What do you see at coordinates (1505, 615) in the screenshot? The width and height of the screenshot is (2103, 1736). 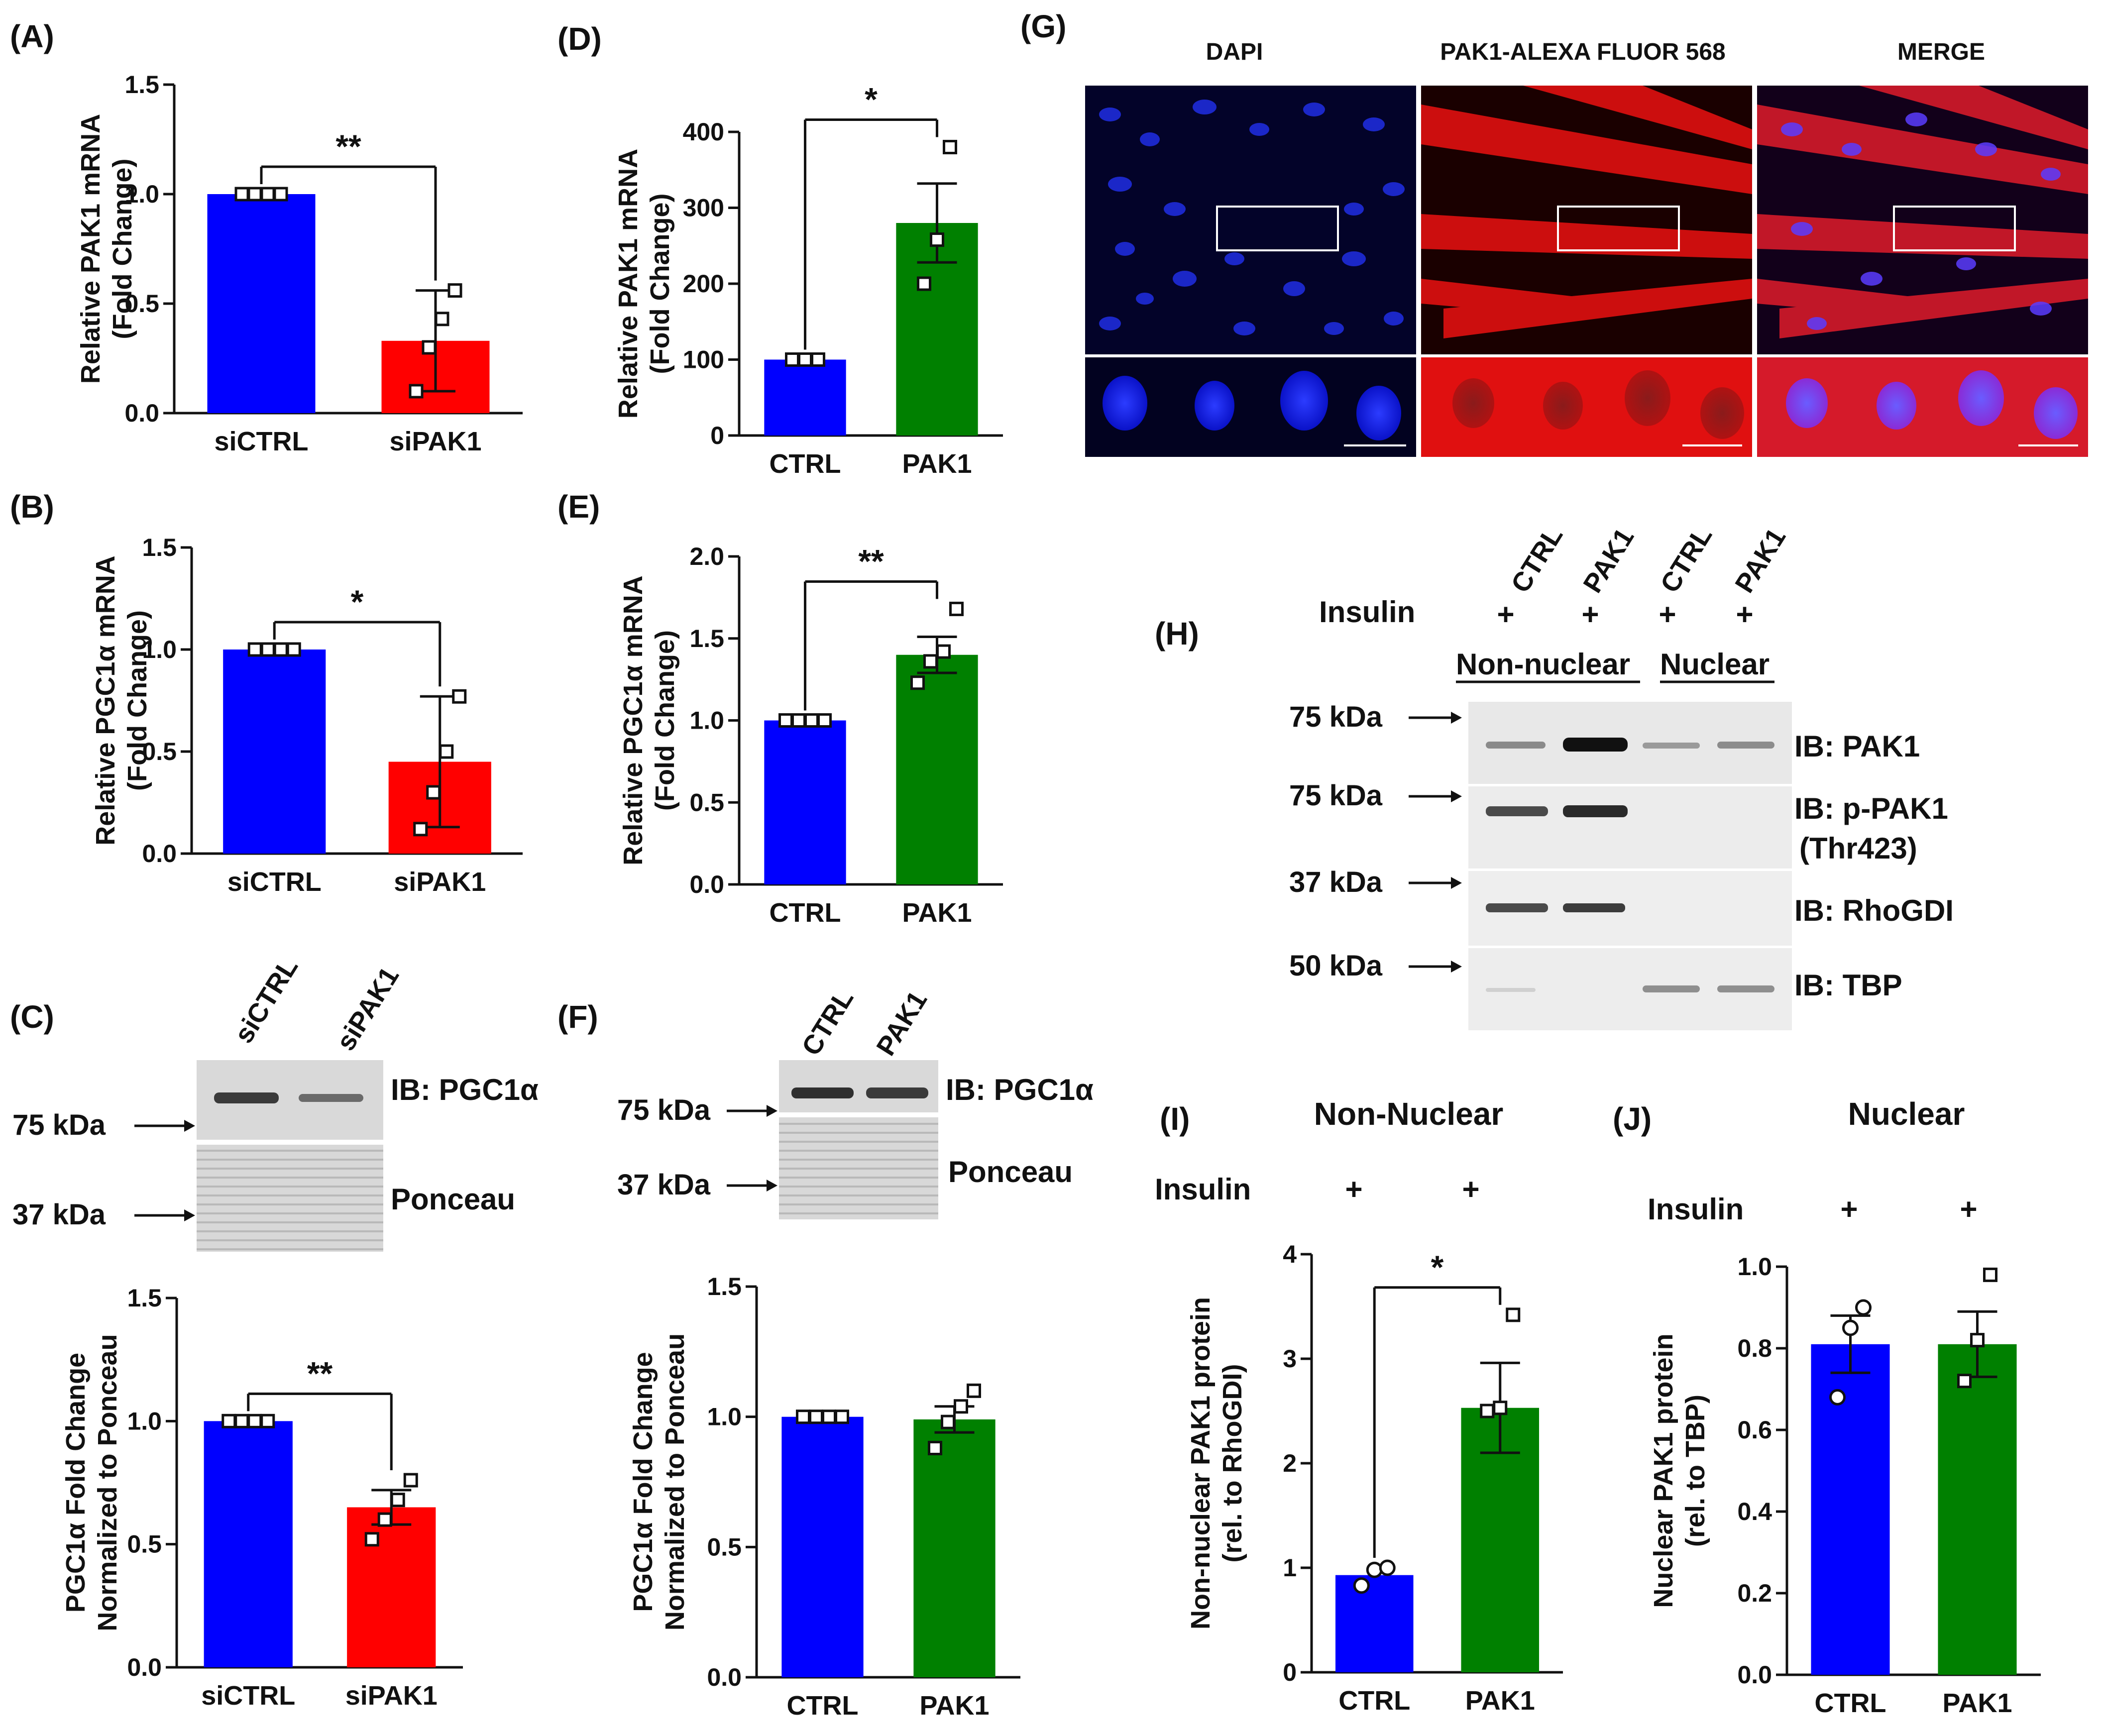 I see `blot-H-insulin-1: +` at bounding box center [1505, 615].